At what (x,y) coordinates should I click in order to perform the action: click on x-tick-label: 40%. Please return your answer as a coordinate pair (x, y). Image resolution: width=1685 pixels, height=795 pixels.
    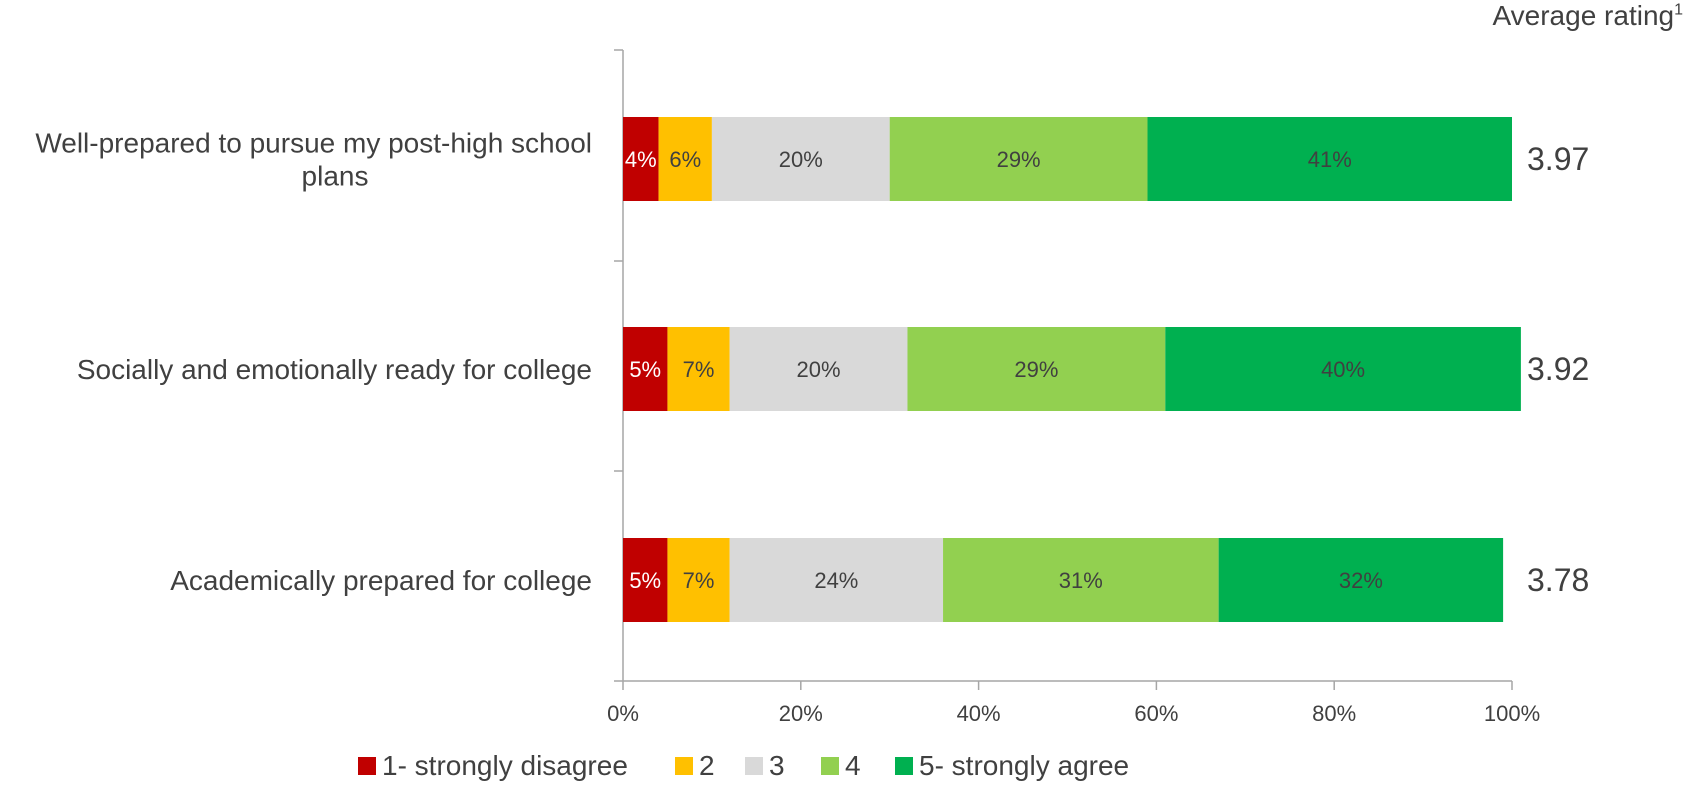
    Looking at the image, I should click on (979, 713).